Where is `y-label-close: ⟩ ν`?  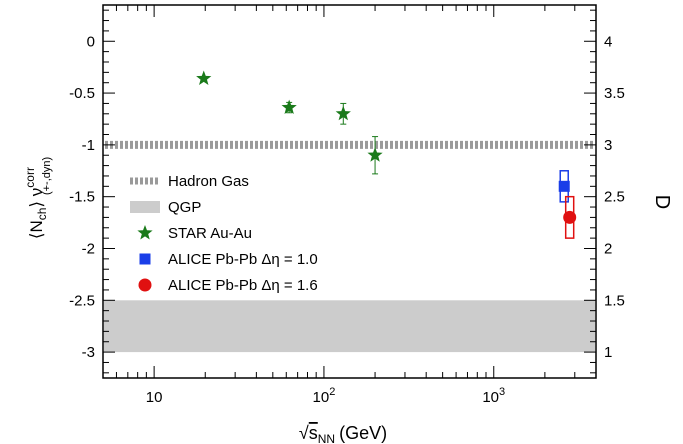
y-label-close: ⟩ ν is located at coordinates (36, 198).